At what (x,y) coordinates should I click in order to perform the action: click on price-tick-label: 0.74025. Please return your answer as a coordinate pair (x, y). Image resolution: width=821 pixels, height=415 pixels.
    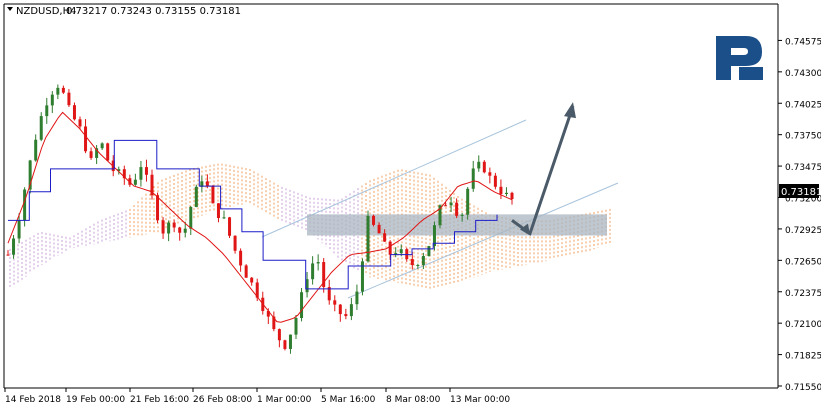
    Looking at the image, I should click on (803, 105).